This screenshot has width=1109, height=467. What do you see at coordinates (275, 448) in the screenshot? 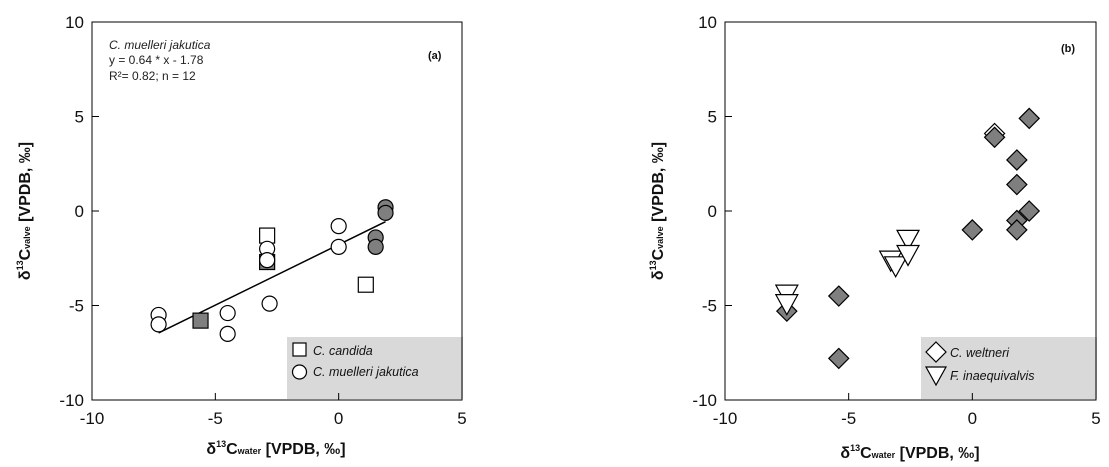
I see `panel-a-x-axis-title: δ13Cwater [VPDB, ‰]` at bounding box center [275, 448].